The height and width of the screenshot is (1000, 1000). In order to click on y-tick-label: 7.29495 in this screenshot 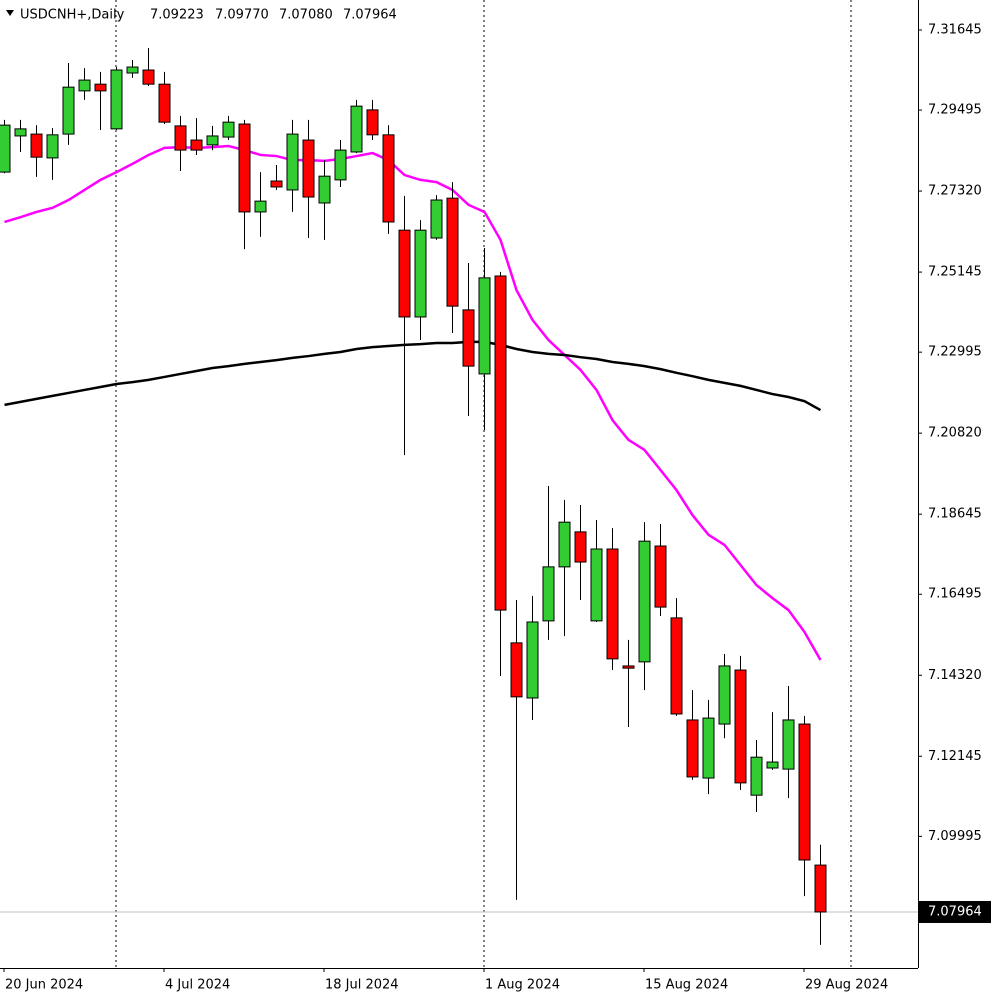, I will do `click(955, 110)`.